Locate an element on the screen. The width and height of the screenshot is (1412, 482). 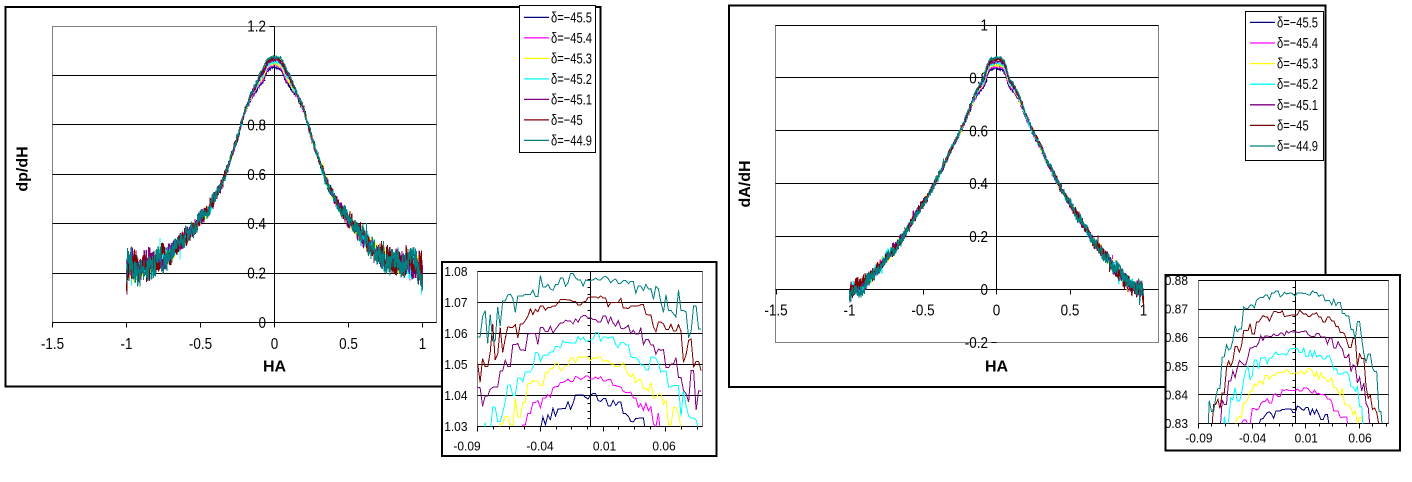
svg-text: 1.05 is located at coordinates (455, 364).